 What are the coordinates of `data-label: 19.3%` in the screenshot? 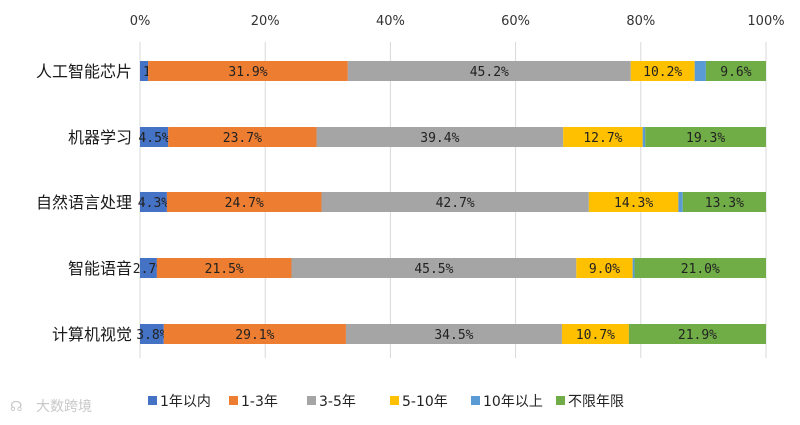 It's located at (705, 138).